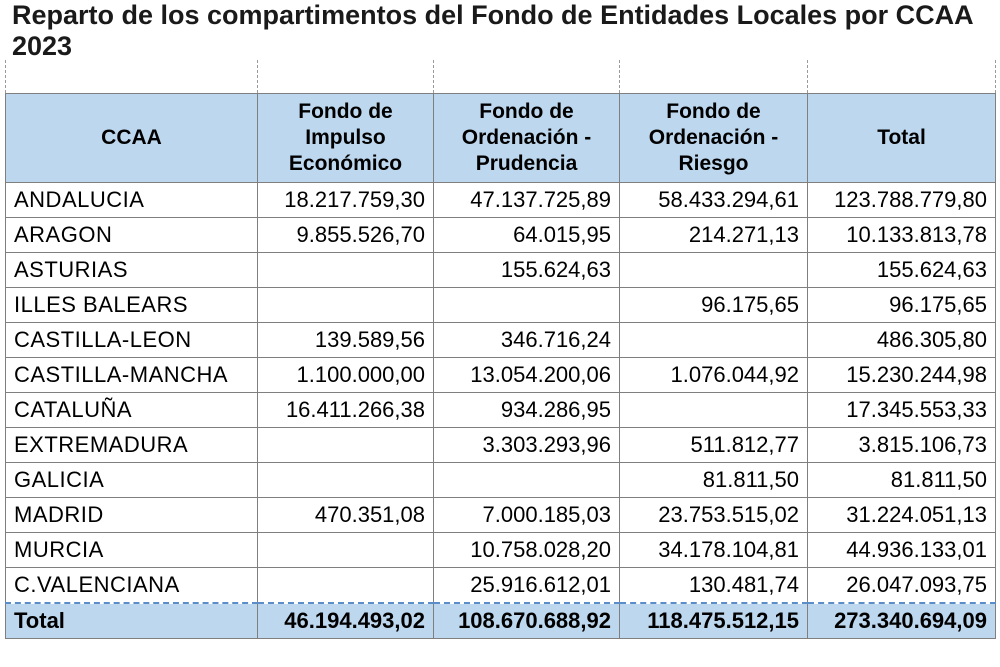 The image size is (1000, 667). Describe the element at coordinates (131, 138) in the screenshot. I see `header-ccaa: CCAA` at that location.